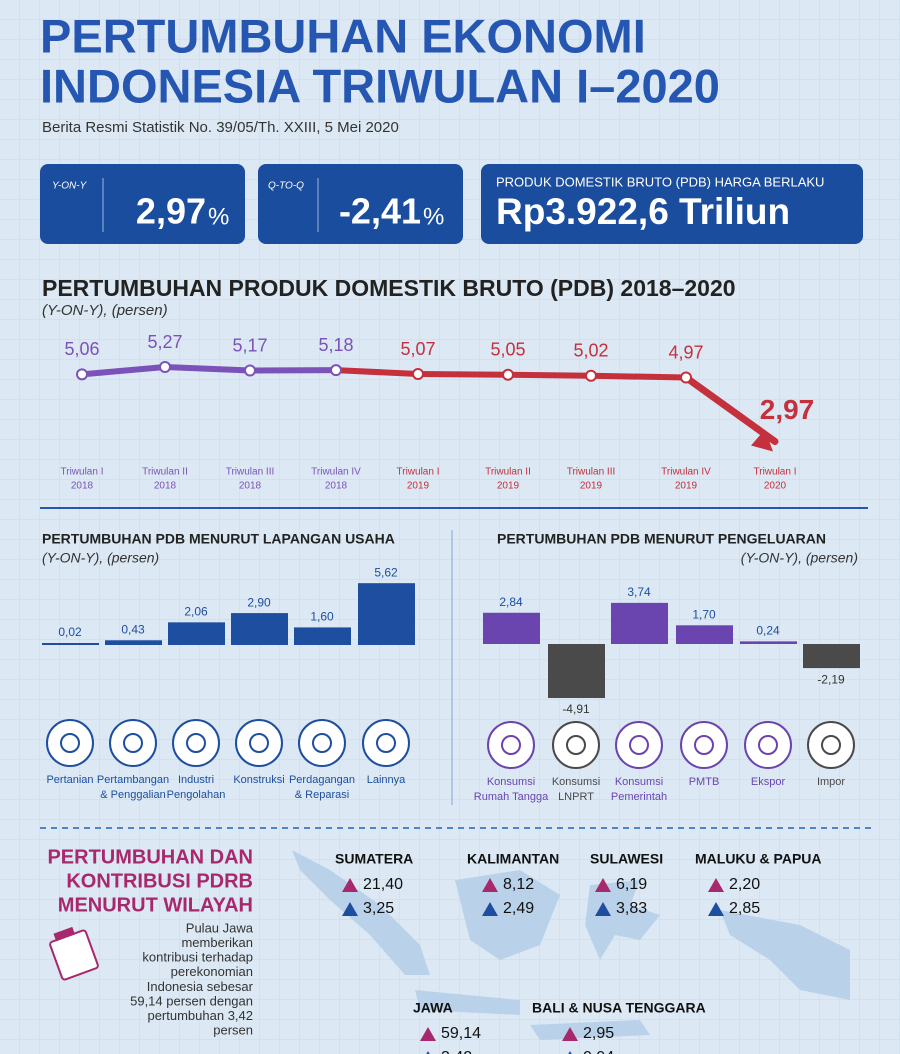  I want to click on clipboard-icon, so click(74, 953).